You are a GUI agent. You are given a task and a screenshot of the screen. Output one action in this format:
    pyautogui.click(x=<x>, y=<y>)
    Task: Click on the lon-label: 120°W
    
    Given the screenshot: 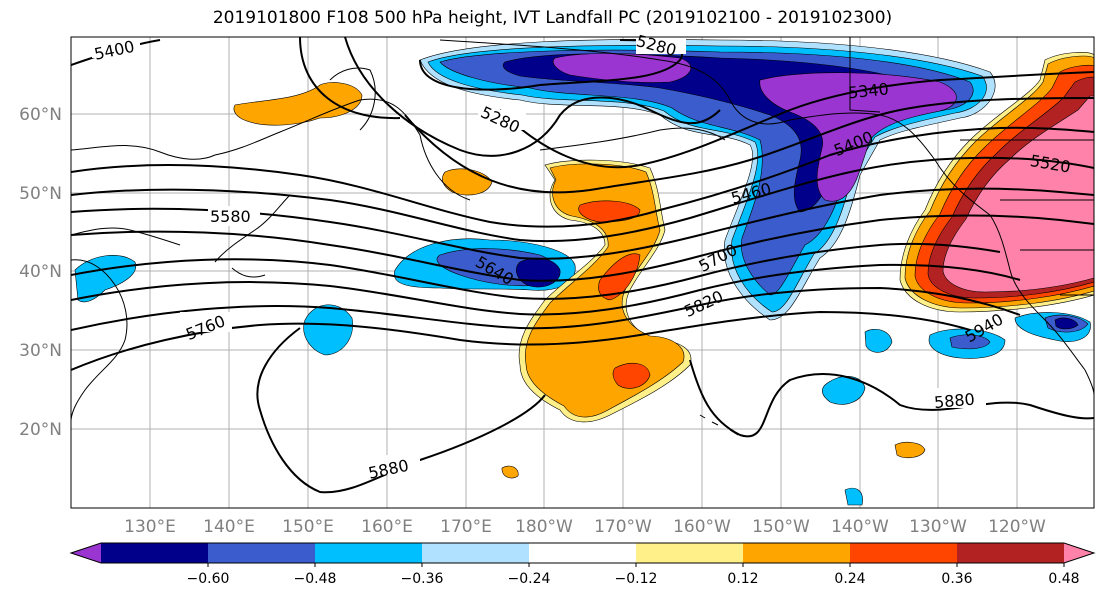 What is the action you would take?
    pyautogui.click(x=1017, y=527)
    